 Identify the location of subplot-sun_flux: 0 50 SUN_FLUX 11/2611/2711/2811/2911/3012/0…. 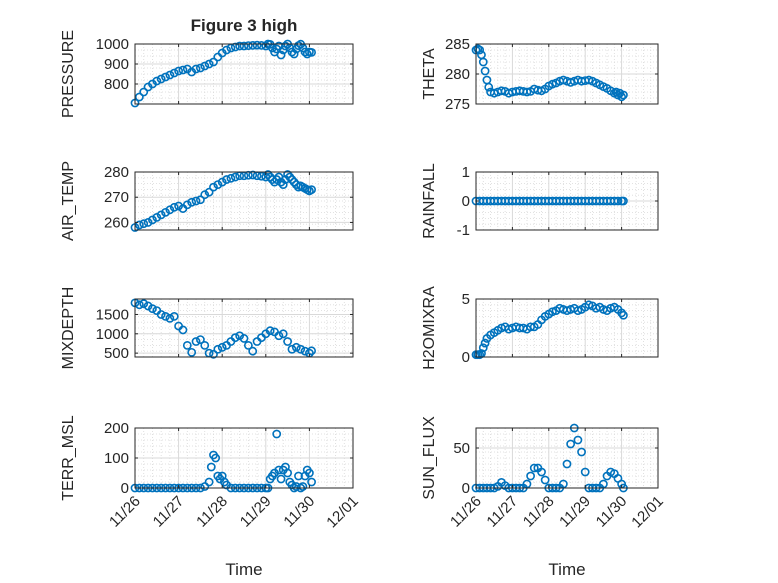
(544, 497).